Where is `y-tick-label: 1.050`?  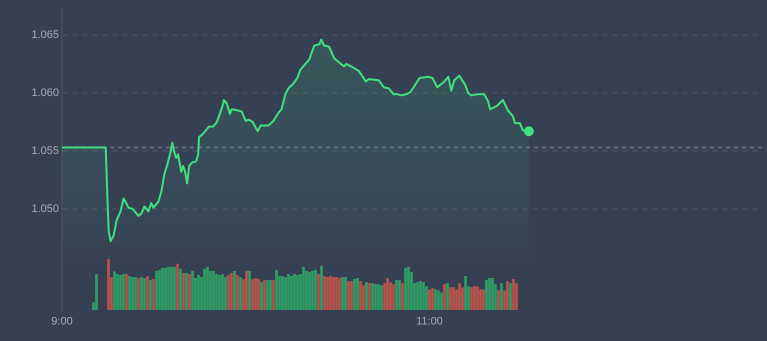 y-tick-label: 1.050 is located at coordinates (45, 208).